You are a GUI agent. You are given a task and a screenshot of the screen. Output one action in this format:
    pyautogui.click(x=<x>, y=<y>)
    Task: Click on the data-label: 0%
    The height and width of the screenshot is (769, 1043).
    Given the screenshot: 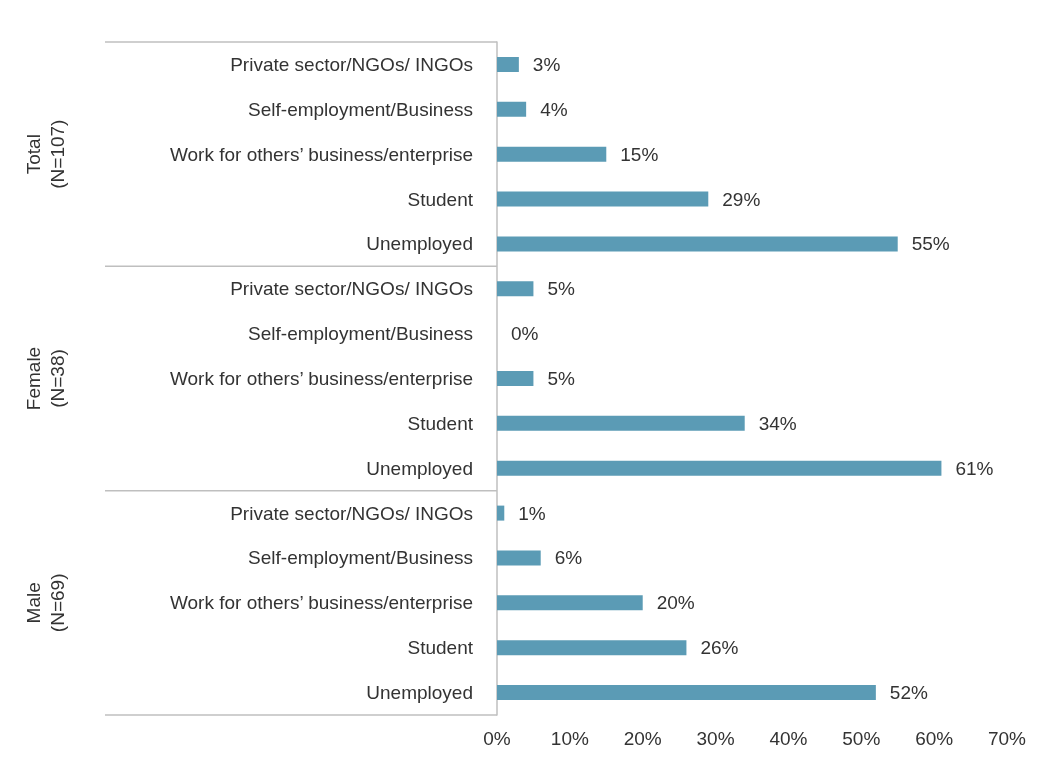 What is the action you would take?
    pyautogui.click(x=525, y=334)
    